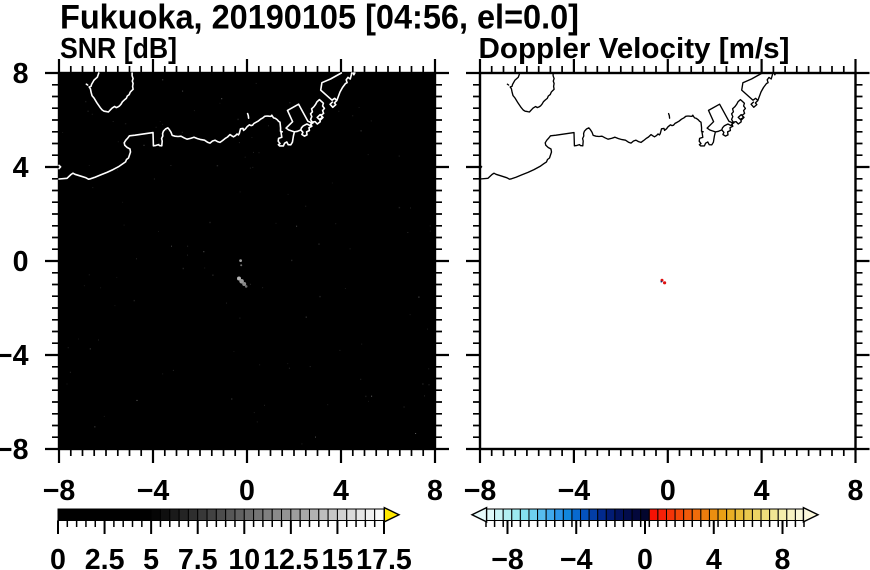  Describe the element at coordinates (118, 49) in the screenshot. I see `svg-text: SNR [dB]` at that location.